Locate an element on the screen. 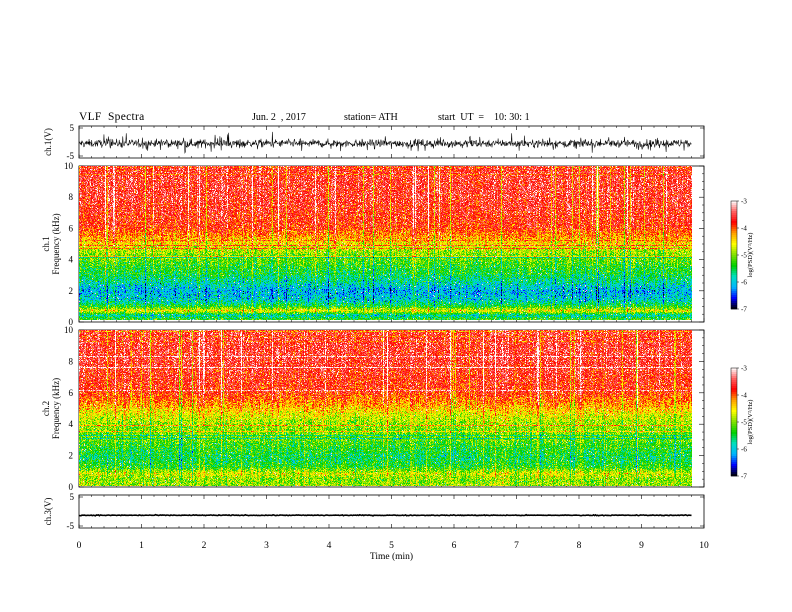  ch3-waveform-ytick-label: 5 is located at coordinates (72, 497).